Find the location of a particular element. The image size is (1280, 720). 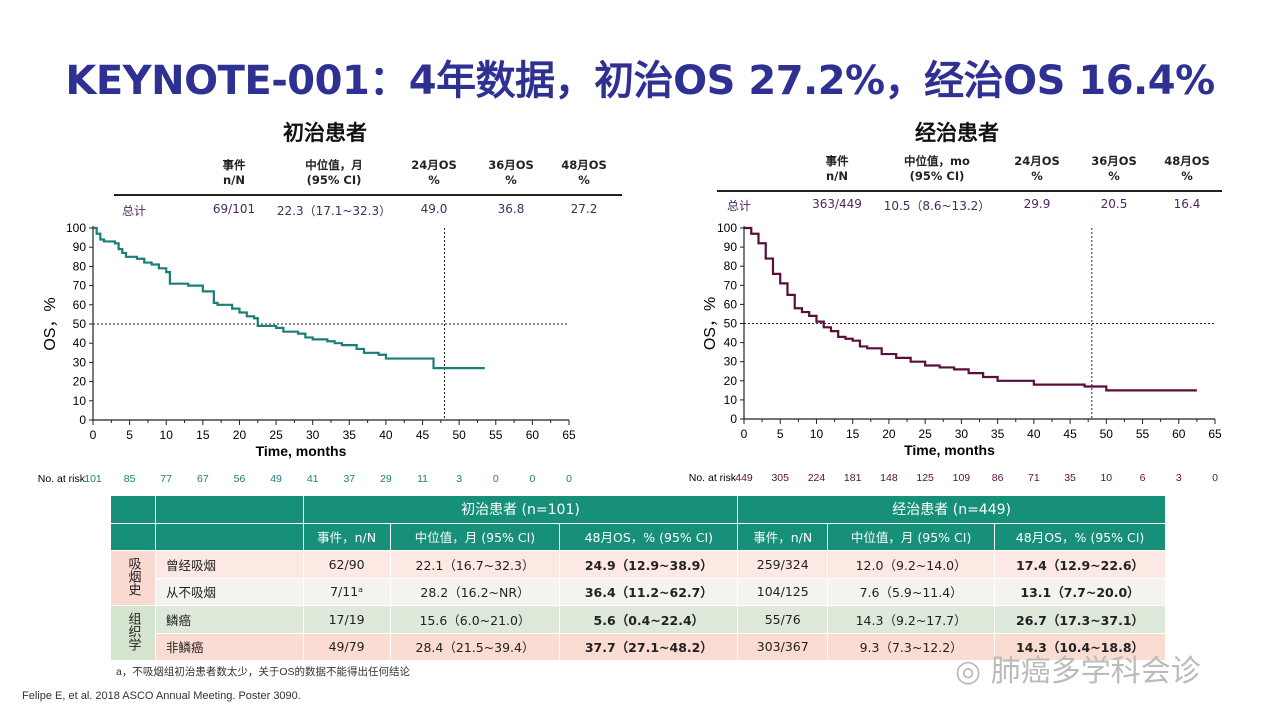

cell: 104/125 is located at coordinates (783, 591).